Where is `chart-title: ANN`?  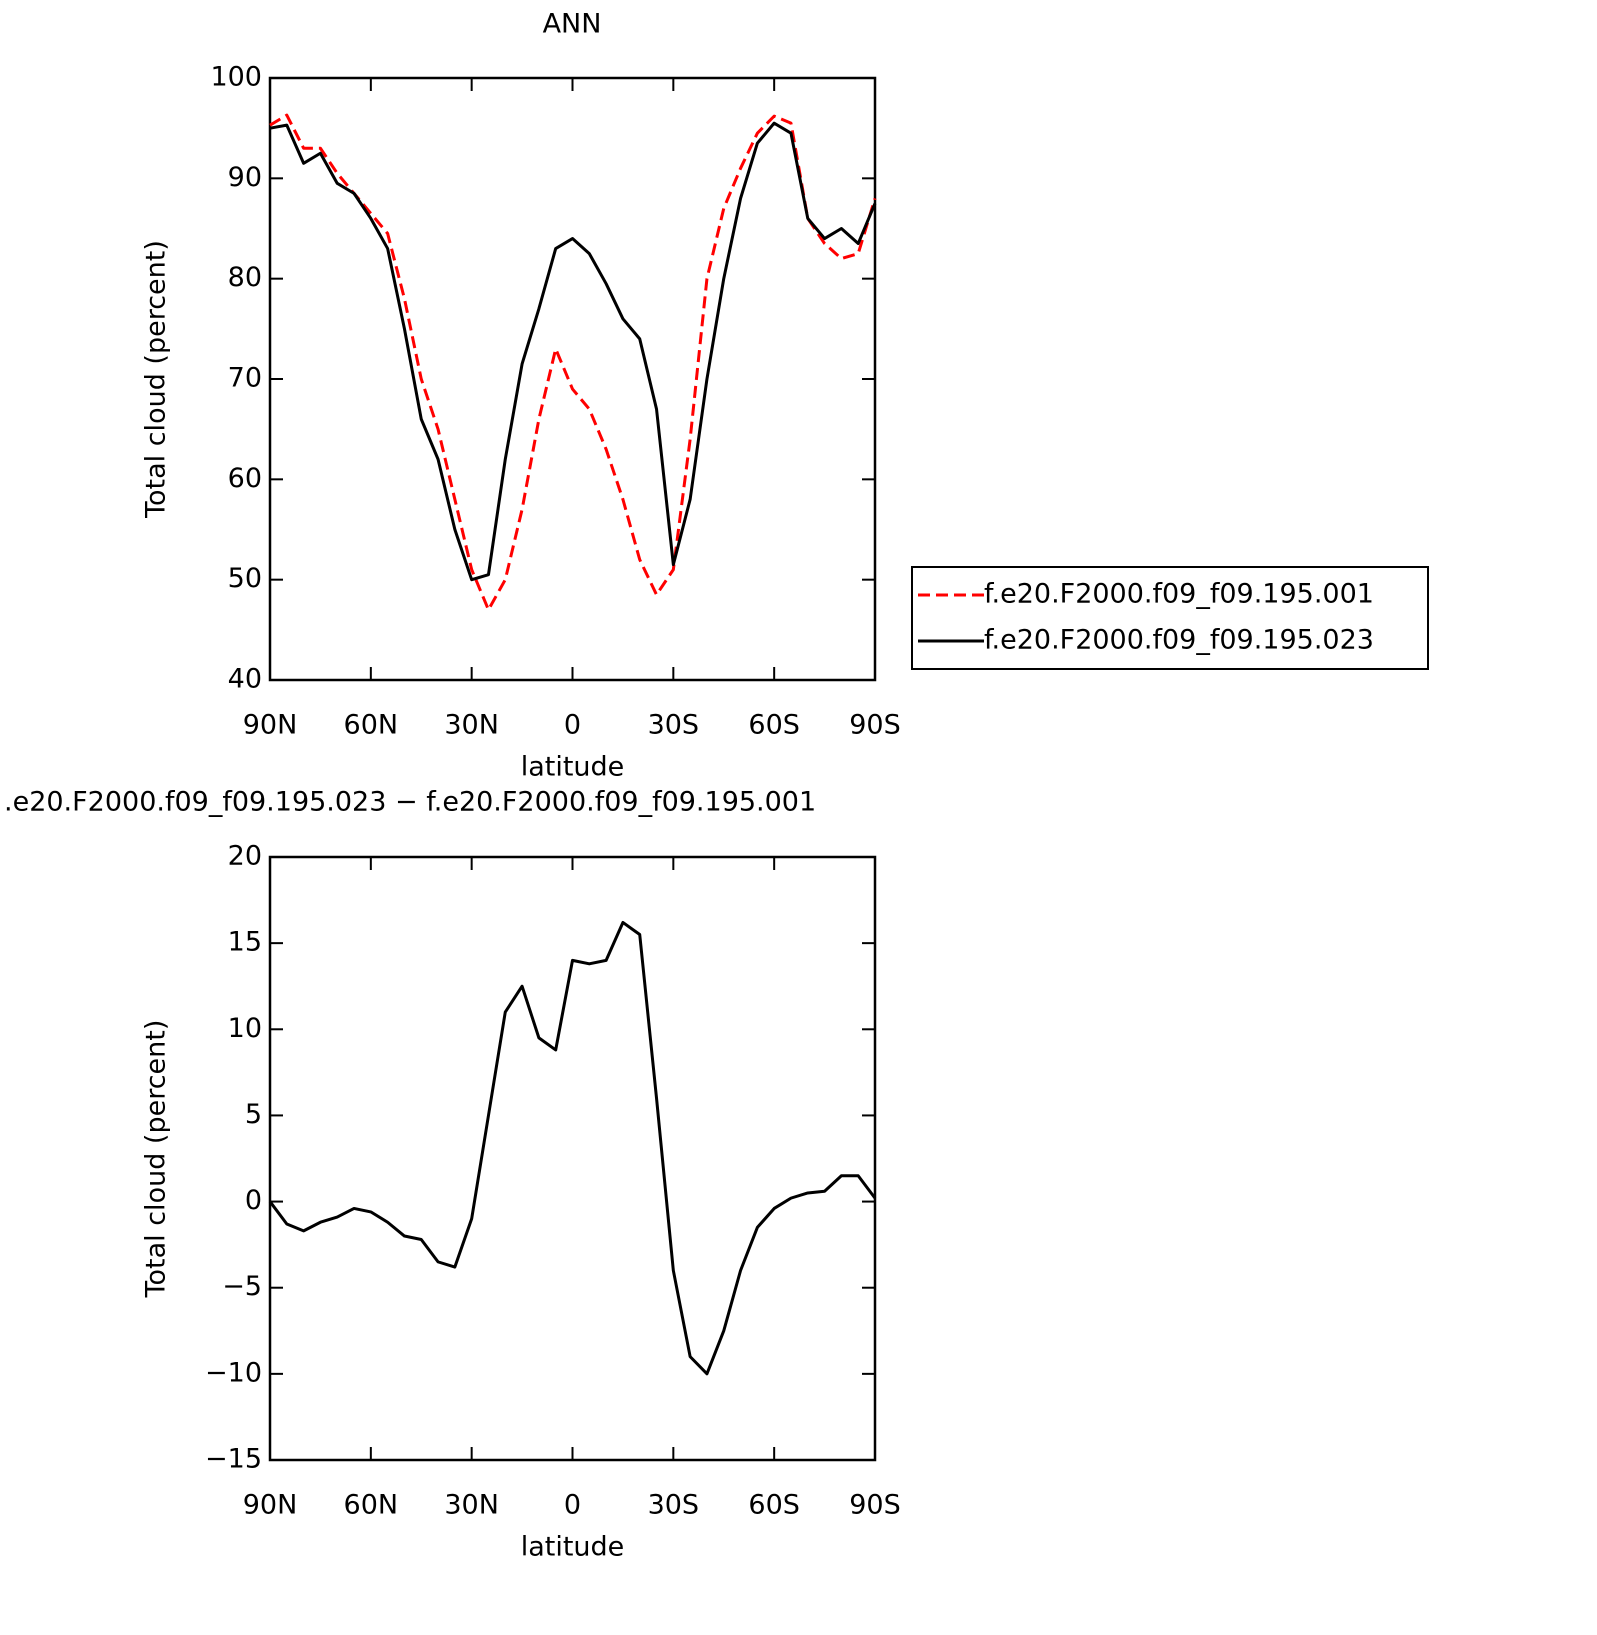
chart-title: ANN is located at coordinates (572, 24).